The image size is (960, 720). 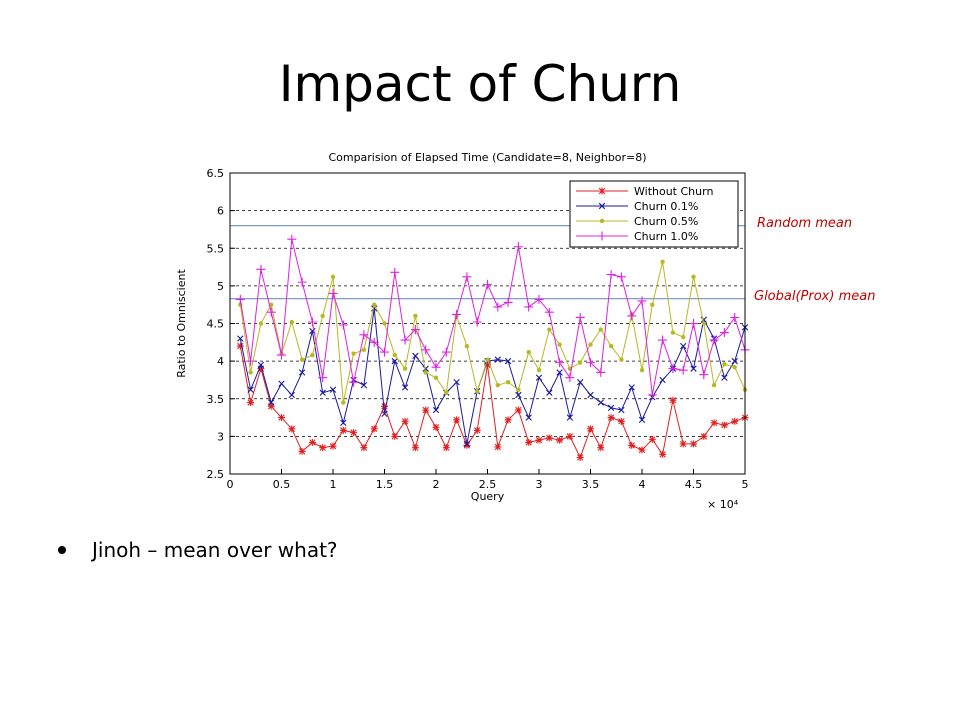 What do you see at coordinates (694, 484) in the screenshot?
I see `x-tick-label: 4.5` at bounding box center [694, 484].